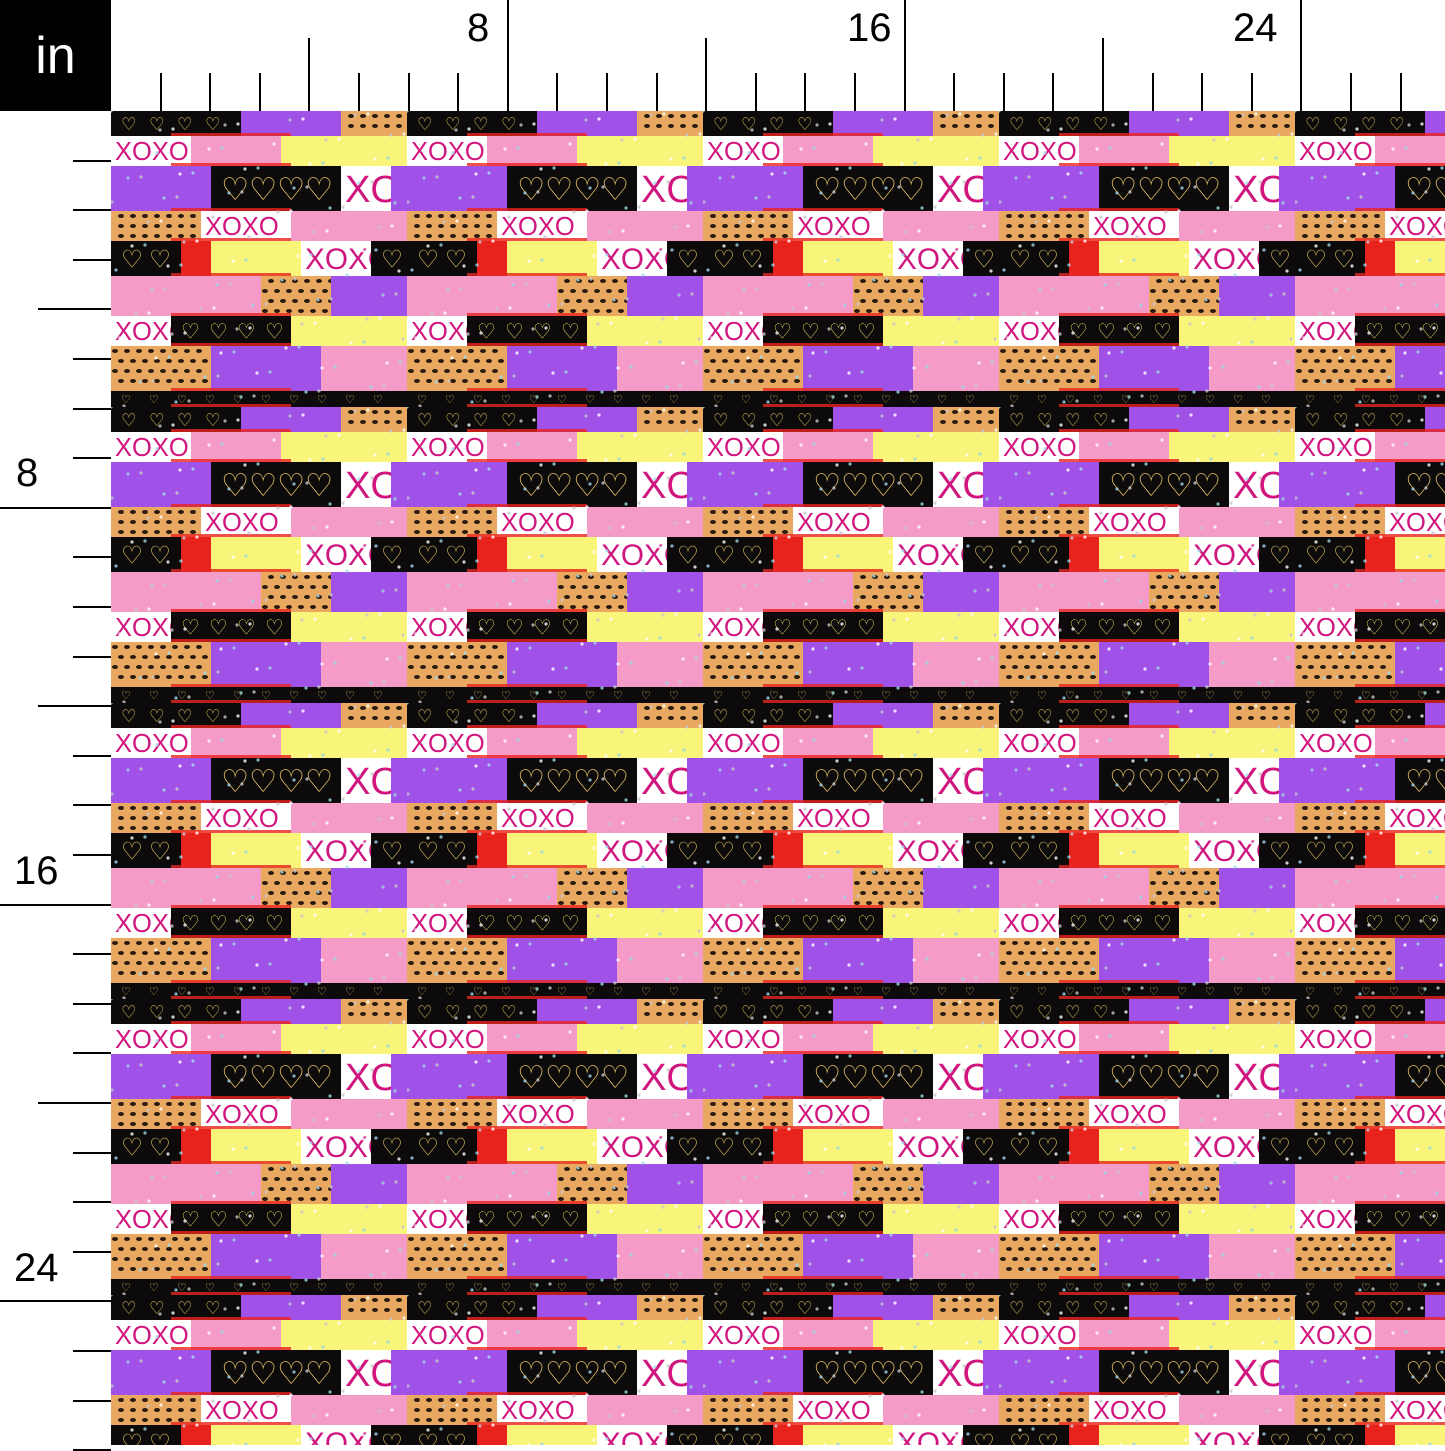 The height and width of the screenshot is (1451, 1445). Describe the element at coordinates (869, 28) in the screenshot. I see `top-label-16: 16` at that location.